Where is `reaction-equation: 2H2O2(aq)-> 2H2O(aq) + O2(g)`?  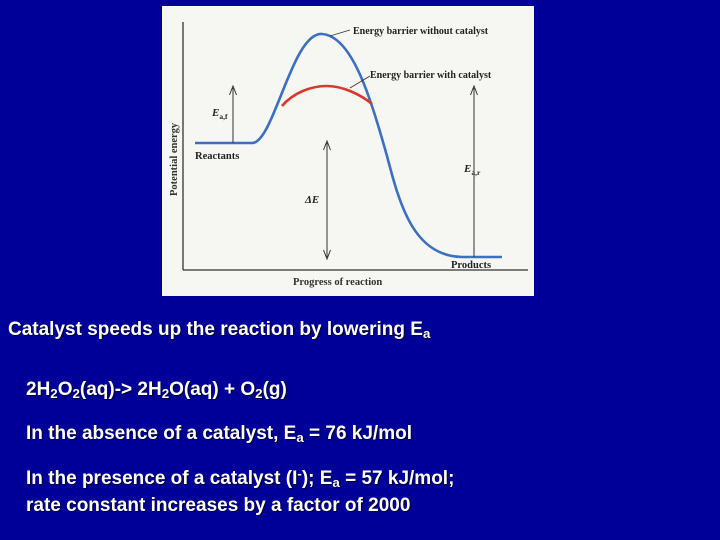 reaction-equation: 2H2O2(aq)-> 2H2O(aq) + O2(g) is located at coordinates (156, 390).